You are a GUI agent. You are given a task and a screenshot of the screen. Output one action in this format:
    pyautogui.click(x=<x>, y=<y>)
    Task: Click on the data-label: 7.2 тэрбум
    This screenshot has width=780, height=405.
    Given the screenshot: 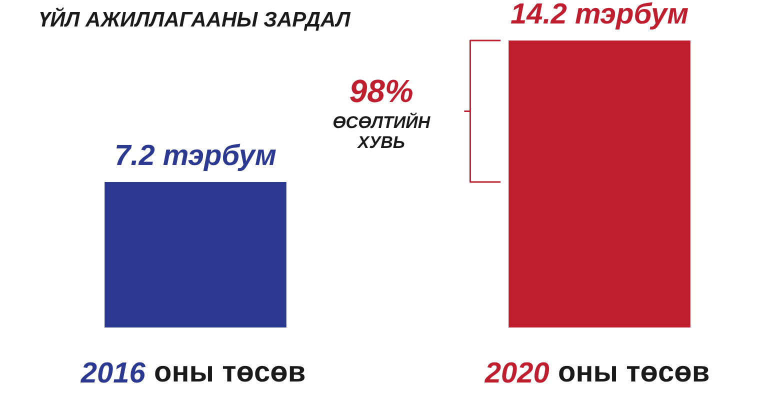 What is the action you would take?
    pyautogui.click(x=195, y=156)
    